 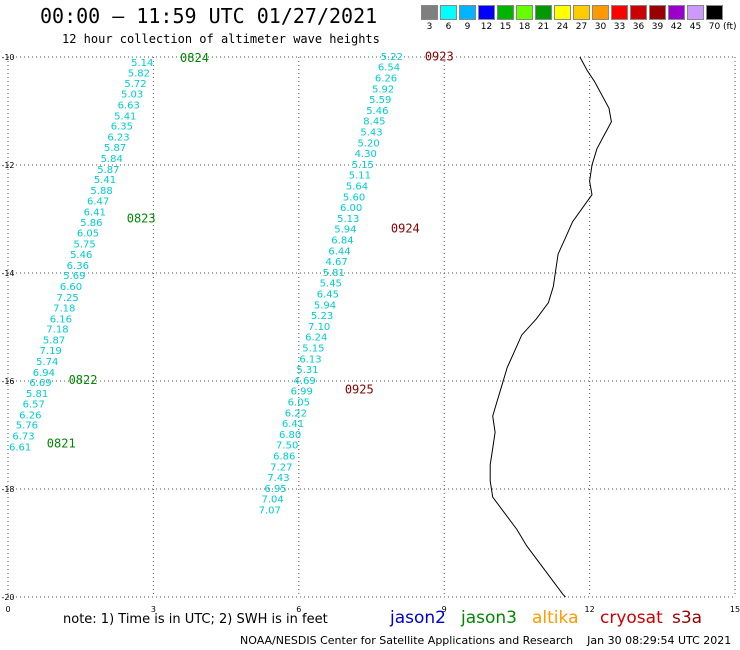 What do you see at coordinates (389, 68) in the screenshot?
I see `wave-height-value: 6.54` at bounding box center [389, 68].